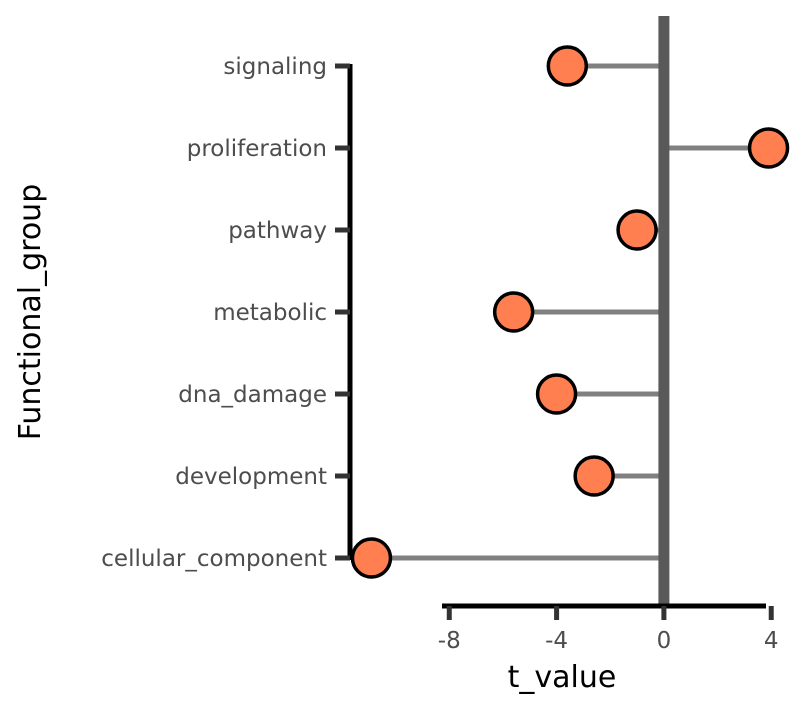  What do you see at coordinates (214, 559) in the screenshot?
I see `y-tick-label-cellular_component: cellular_component` at bounding box center [214, 559].